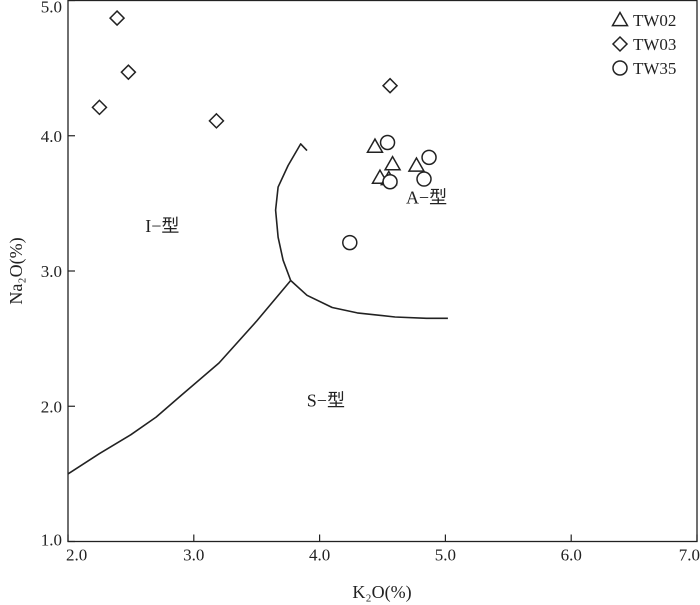 The image size is (700, 605). Describe the element at coordinates (51, 8) in the screenshot. I see `y-tick-label: 5.0` at that location.